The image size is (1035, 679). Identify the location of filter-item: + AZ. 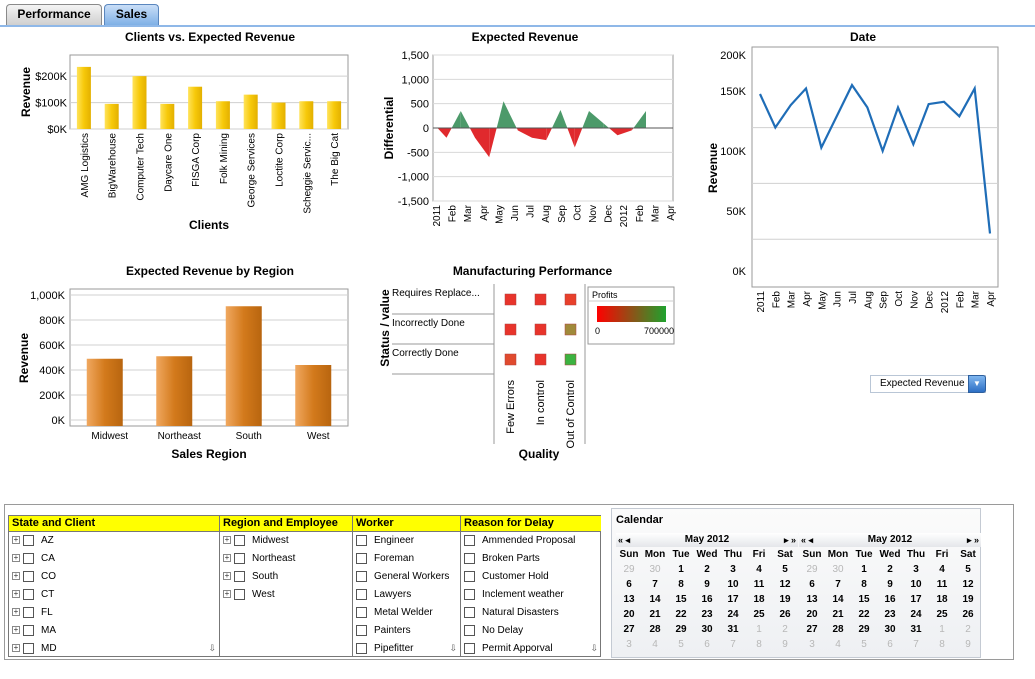
(114, 541).